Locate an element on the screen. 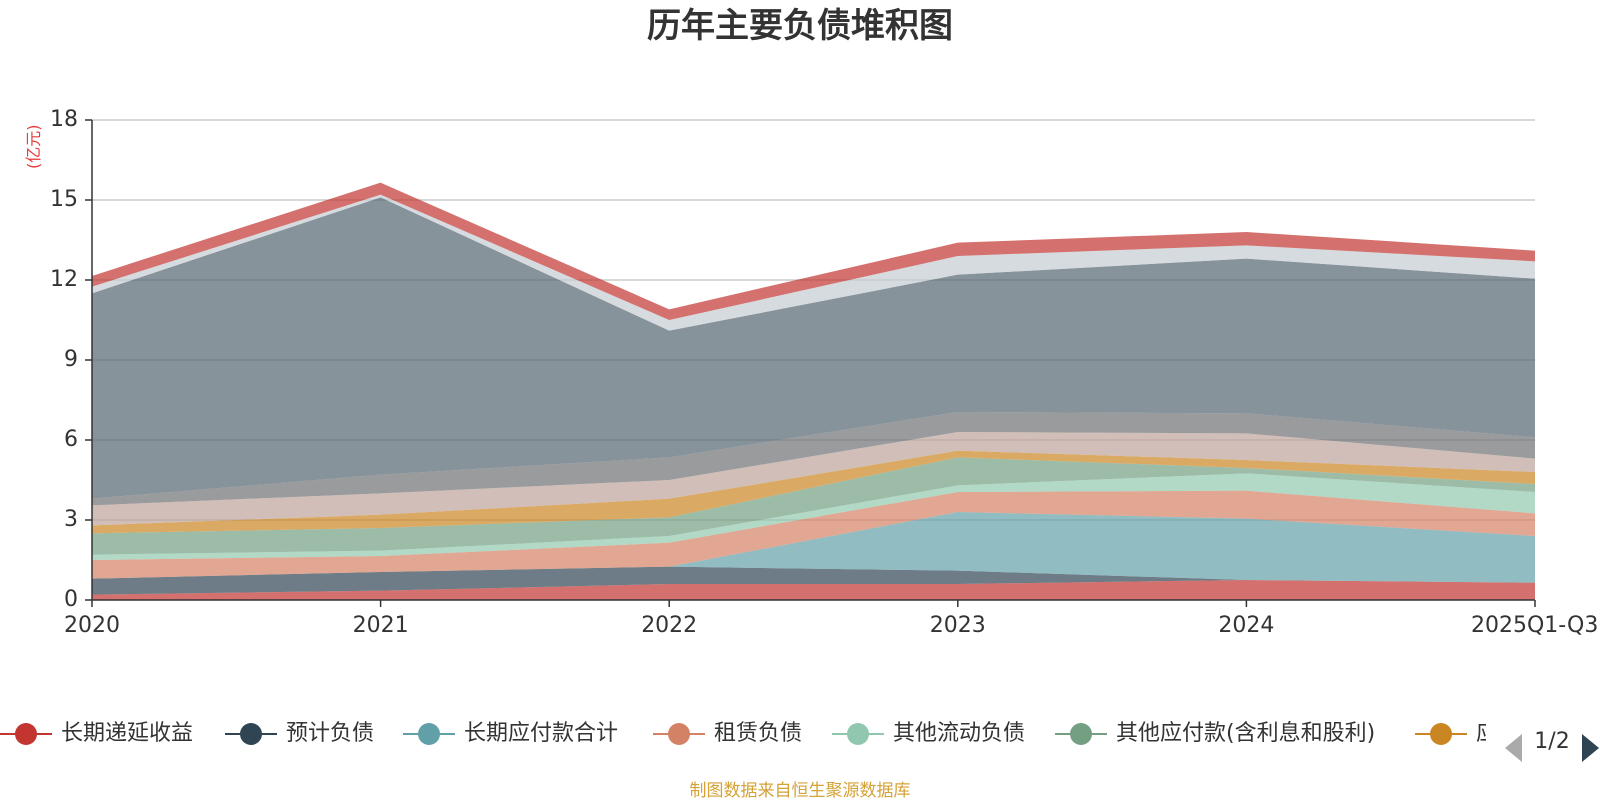  x-tick-label: 2022 is located at coordinates (669, 625).